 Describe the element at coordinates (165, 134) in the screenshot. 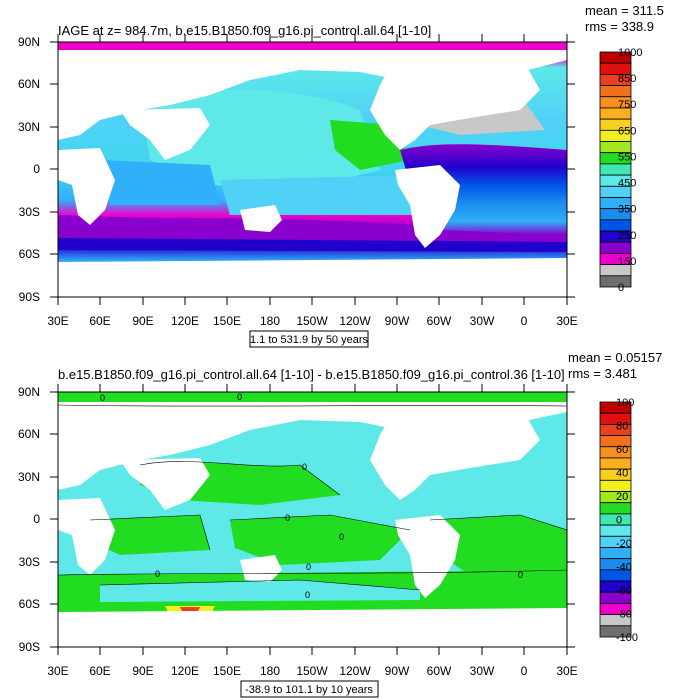

I see `panel-1-land-asia-south` at that location.